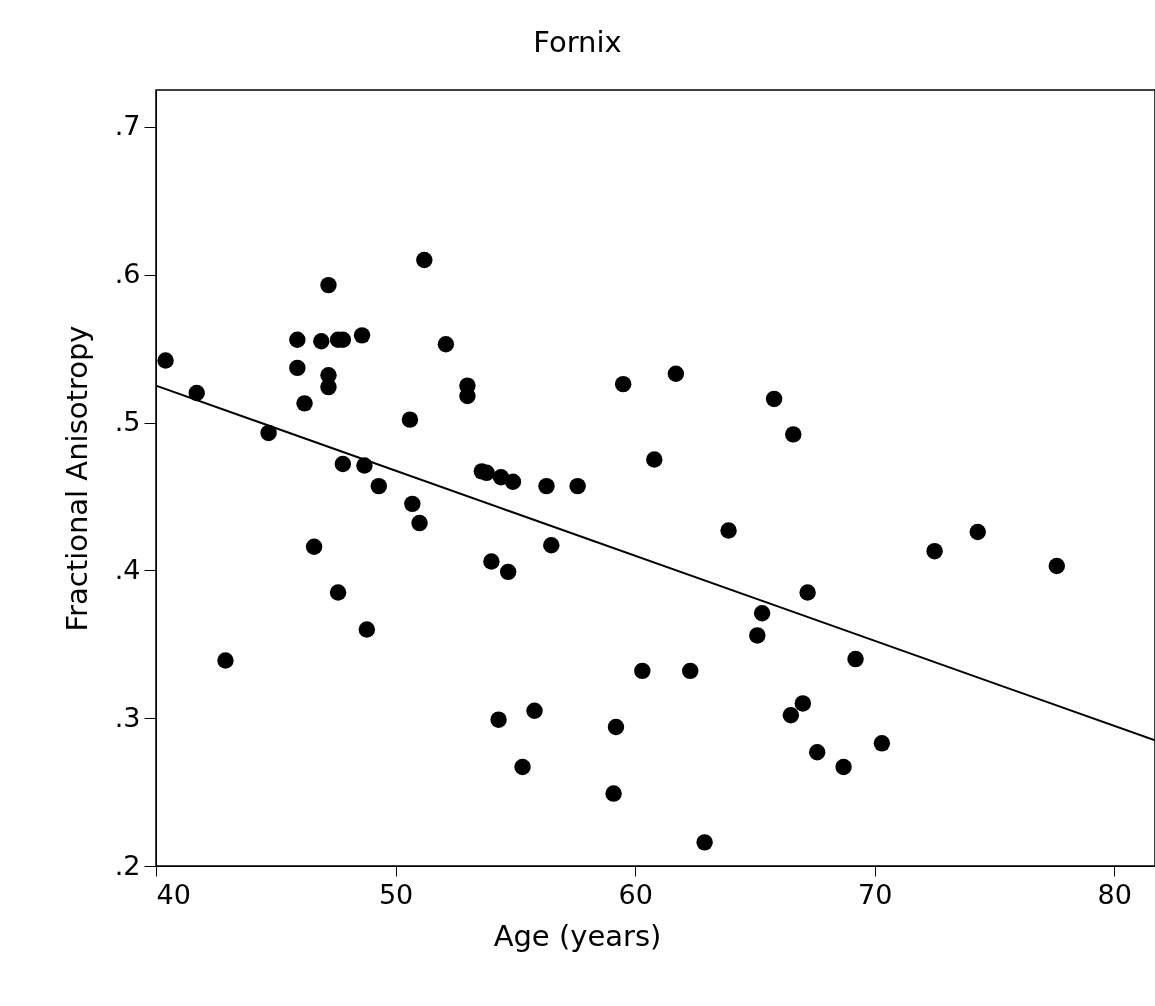  What do you see at coordinates (1114, 894) in the screenshot?
I see `x-tick-label: 80` at bounding box center [1114, 894].